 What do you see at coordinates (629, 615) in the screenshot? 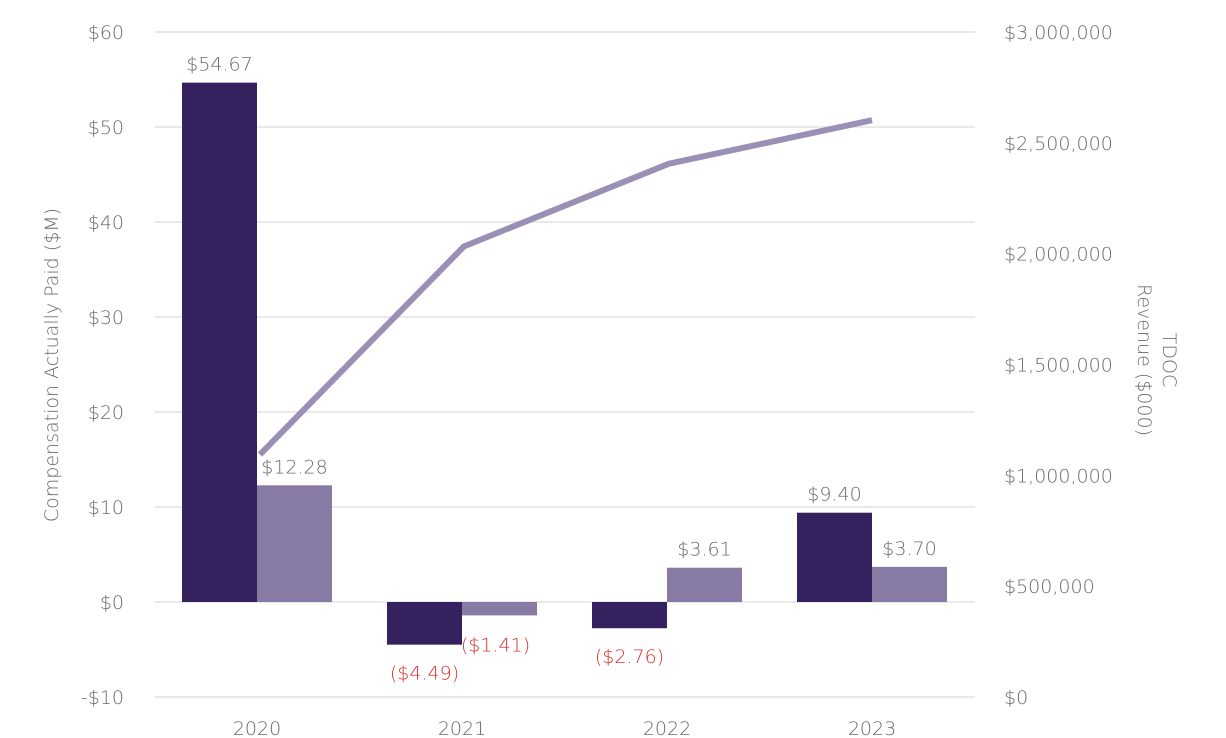
I see `bar-a-2022` at bounding box center [629, 615].